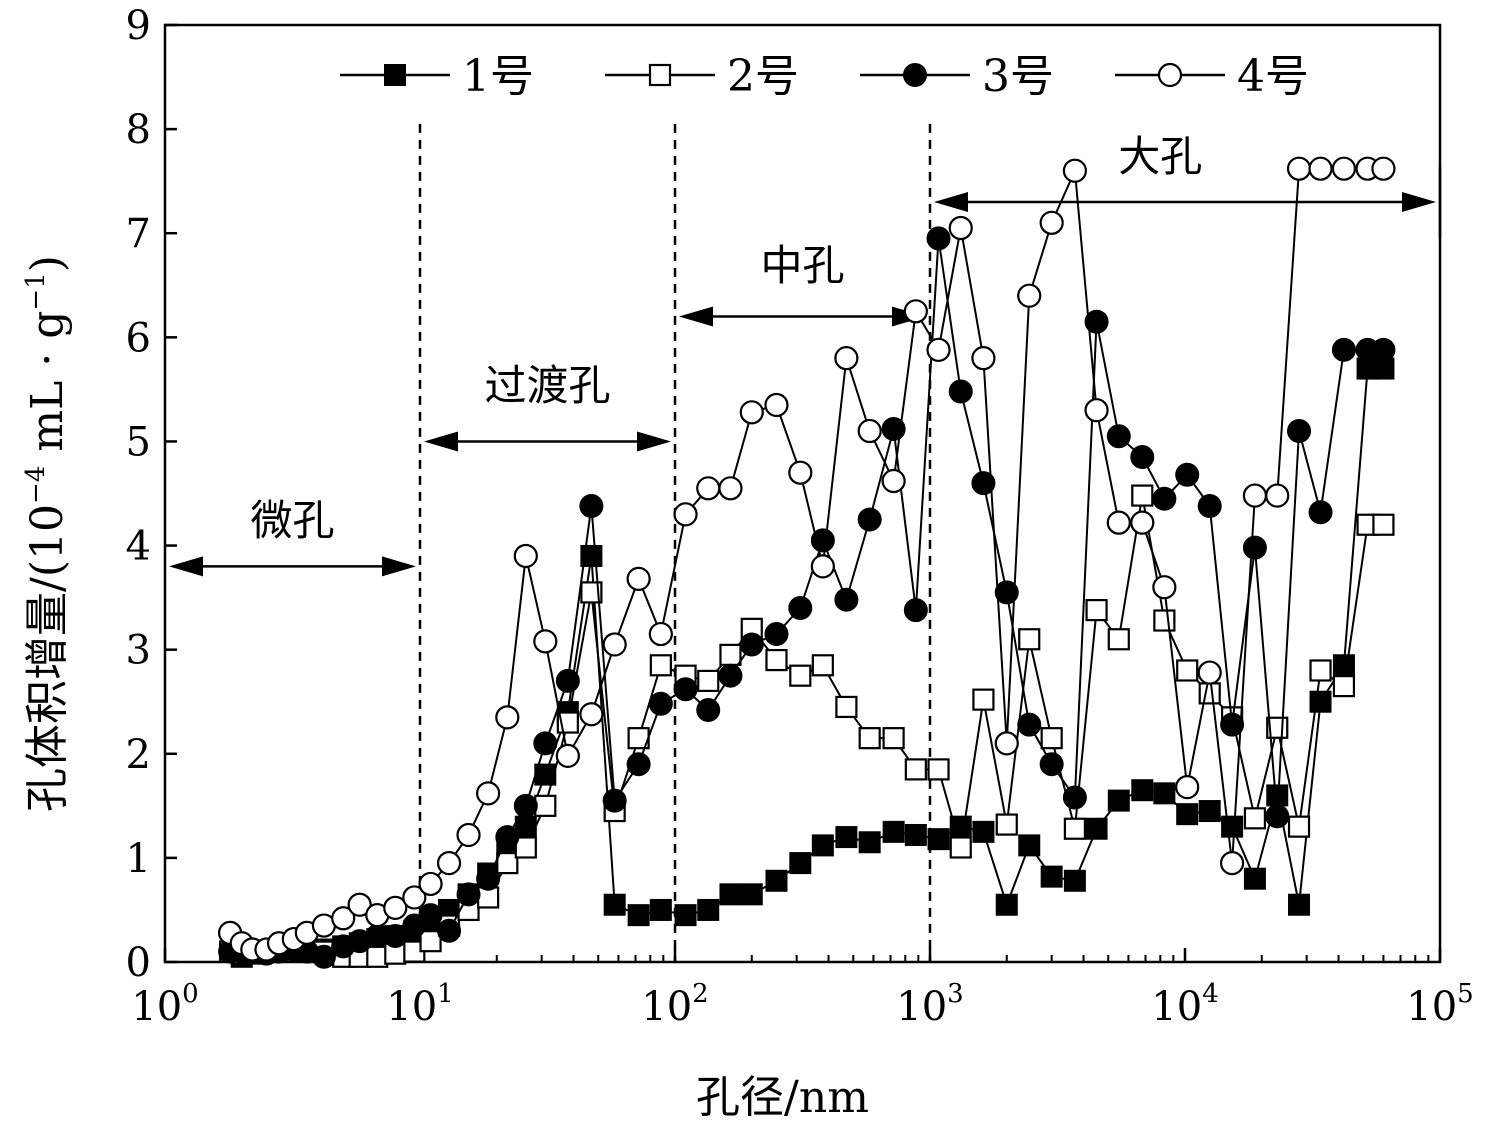 Image resolution: width=1485 pixels, height=1133 pixels. I want to click on x-tick-exp: 1, so click(445, 994).